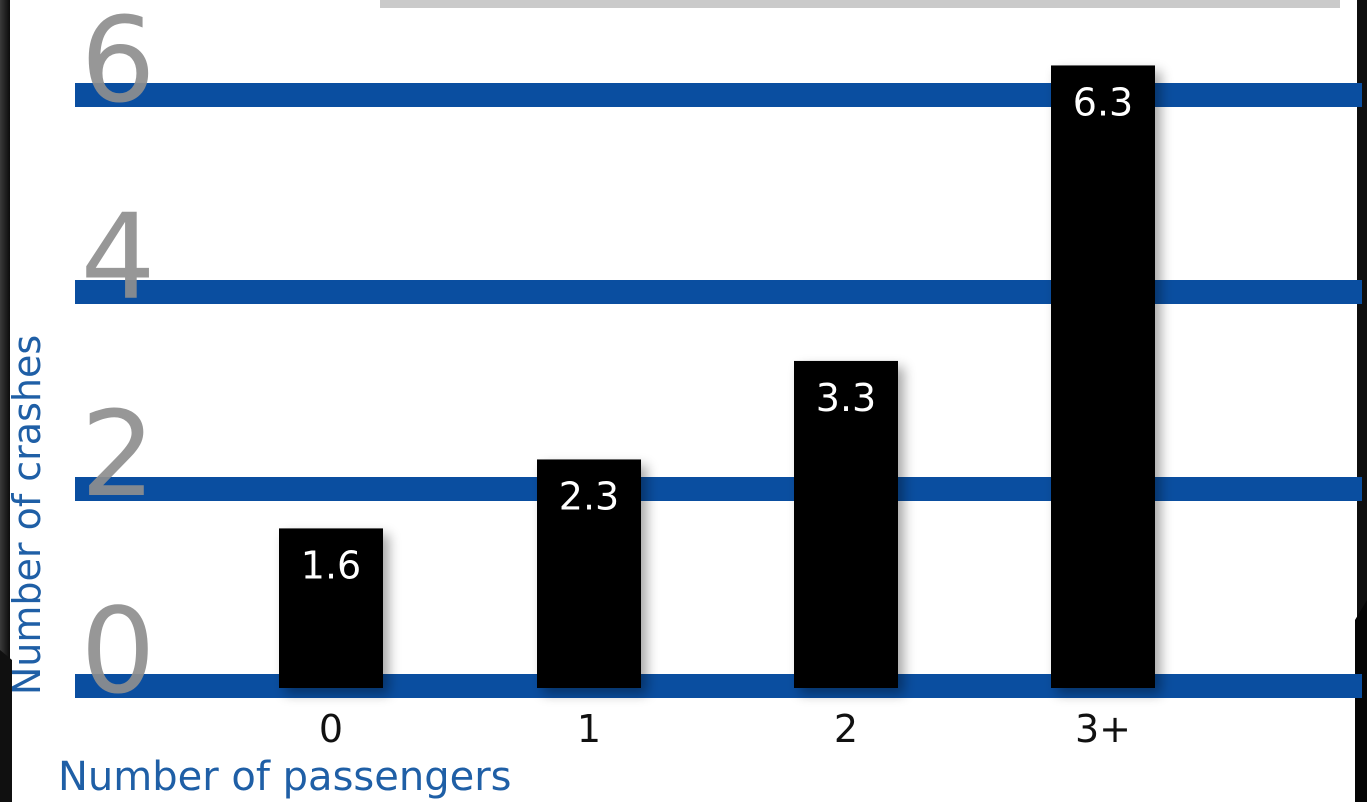  Describe the element at coordinates (589, 729) in the screenshot. I see `x-tick-label: 1` at that location.